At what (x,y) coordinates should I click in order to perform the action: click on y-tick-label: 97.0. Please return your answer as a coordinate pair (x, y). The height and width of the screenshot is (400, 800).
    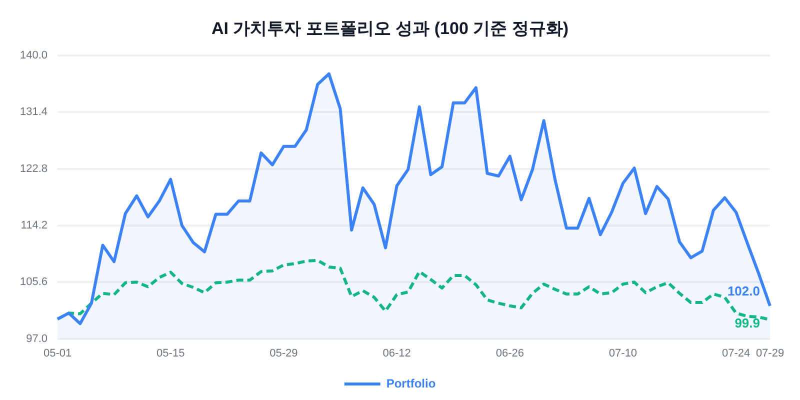
    Looking at the image, I should click on (37, 338).